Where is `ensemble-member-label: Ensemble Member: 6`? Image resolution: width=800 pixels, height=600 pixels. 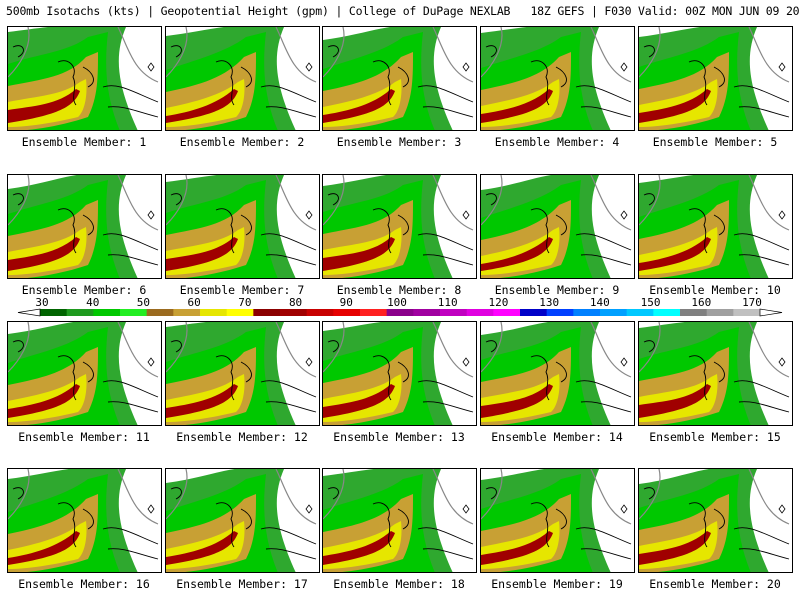 ensemble-member-label: Ensemble Member: 6 is located at coordinates (84, 290).